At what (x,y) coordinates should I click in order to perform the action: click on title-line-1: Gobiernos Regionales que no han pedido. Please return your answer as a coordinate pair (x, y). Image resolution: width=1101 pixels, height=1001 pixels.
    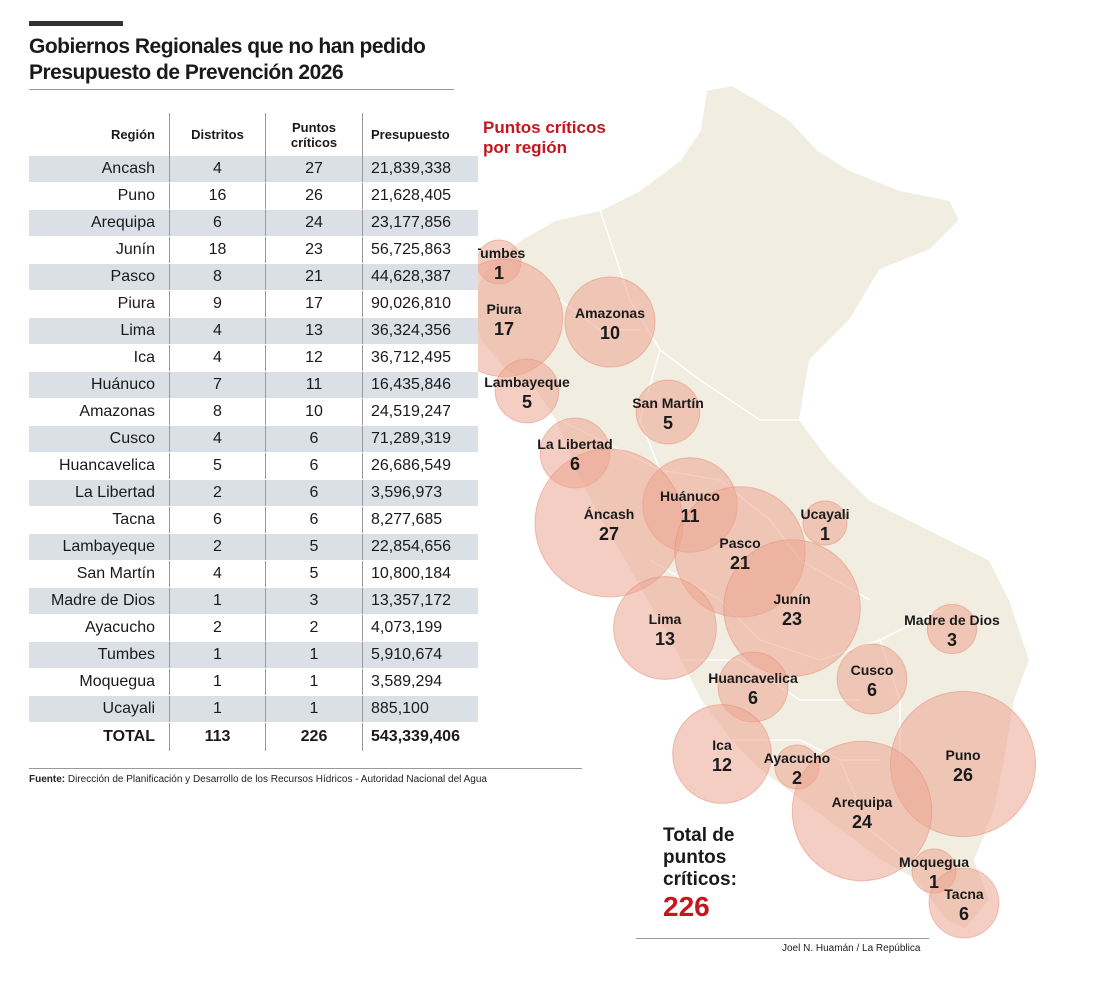
    Looking at the image, I should click on (227, 46).